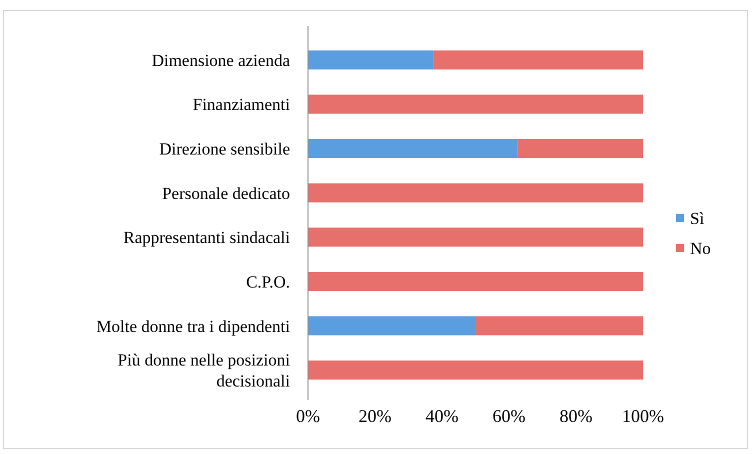 The height and width of the screenshot is (454, 752). I want to click on y-tick-label: Molte donne tra i dipendenti, so click(193, 326).